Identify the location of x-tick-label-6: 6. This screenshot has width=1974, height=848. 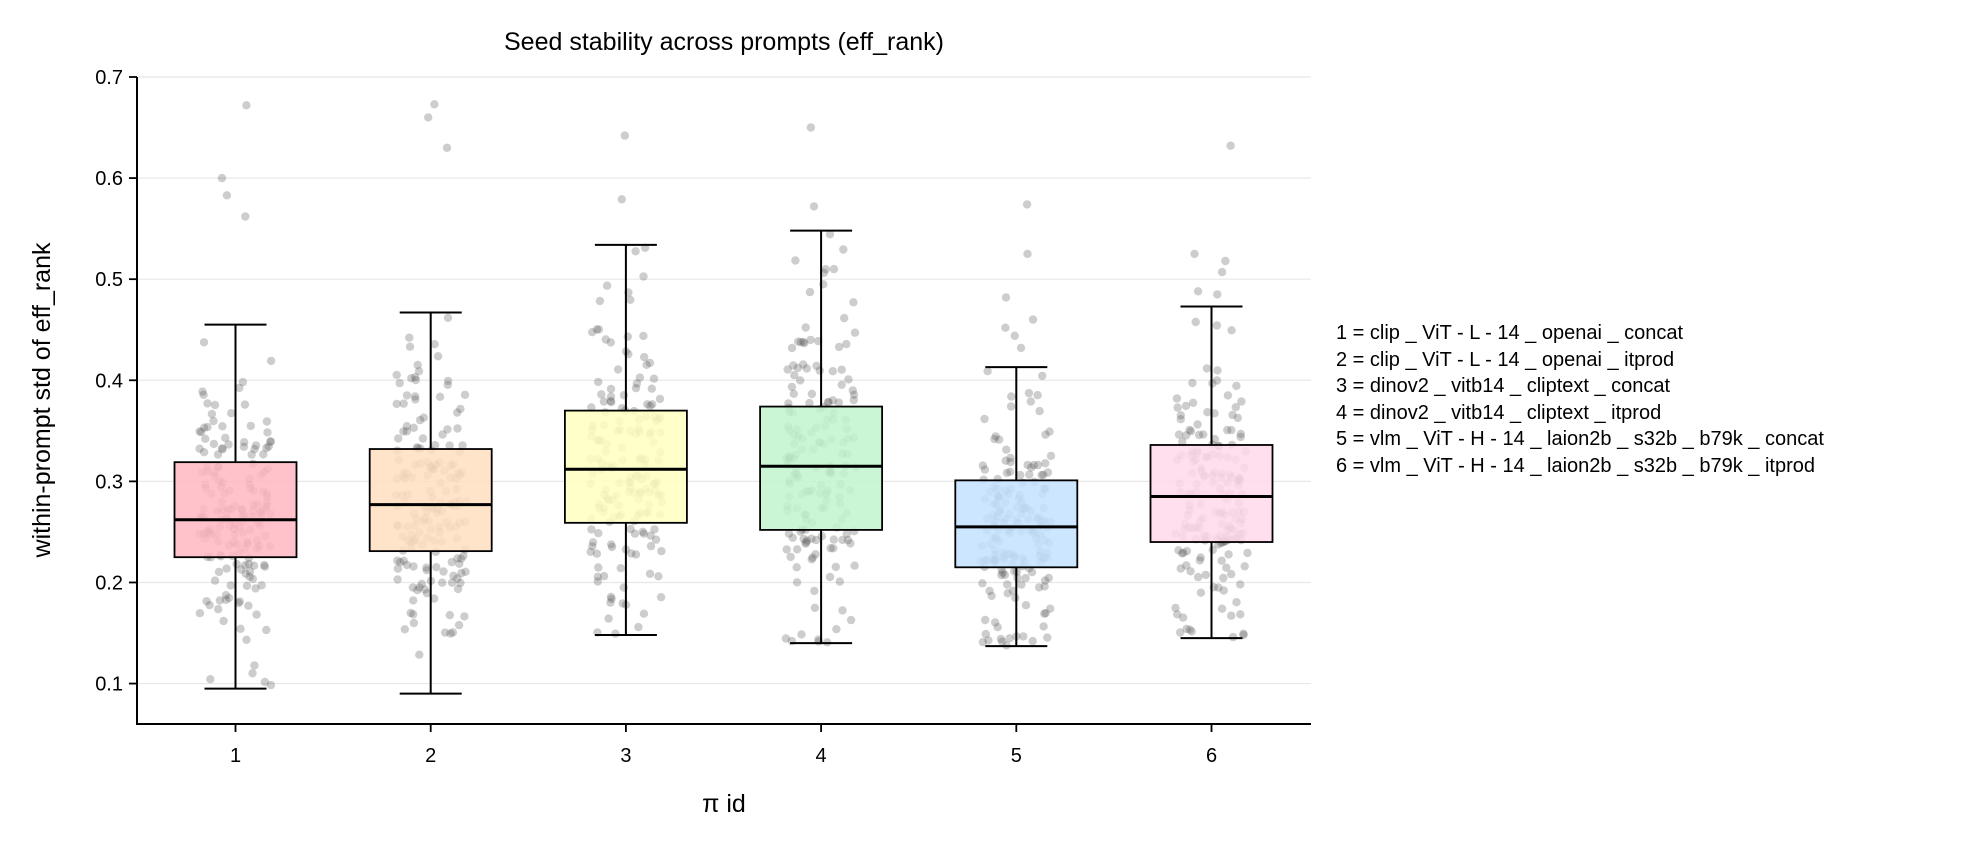
(1211, 756).